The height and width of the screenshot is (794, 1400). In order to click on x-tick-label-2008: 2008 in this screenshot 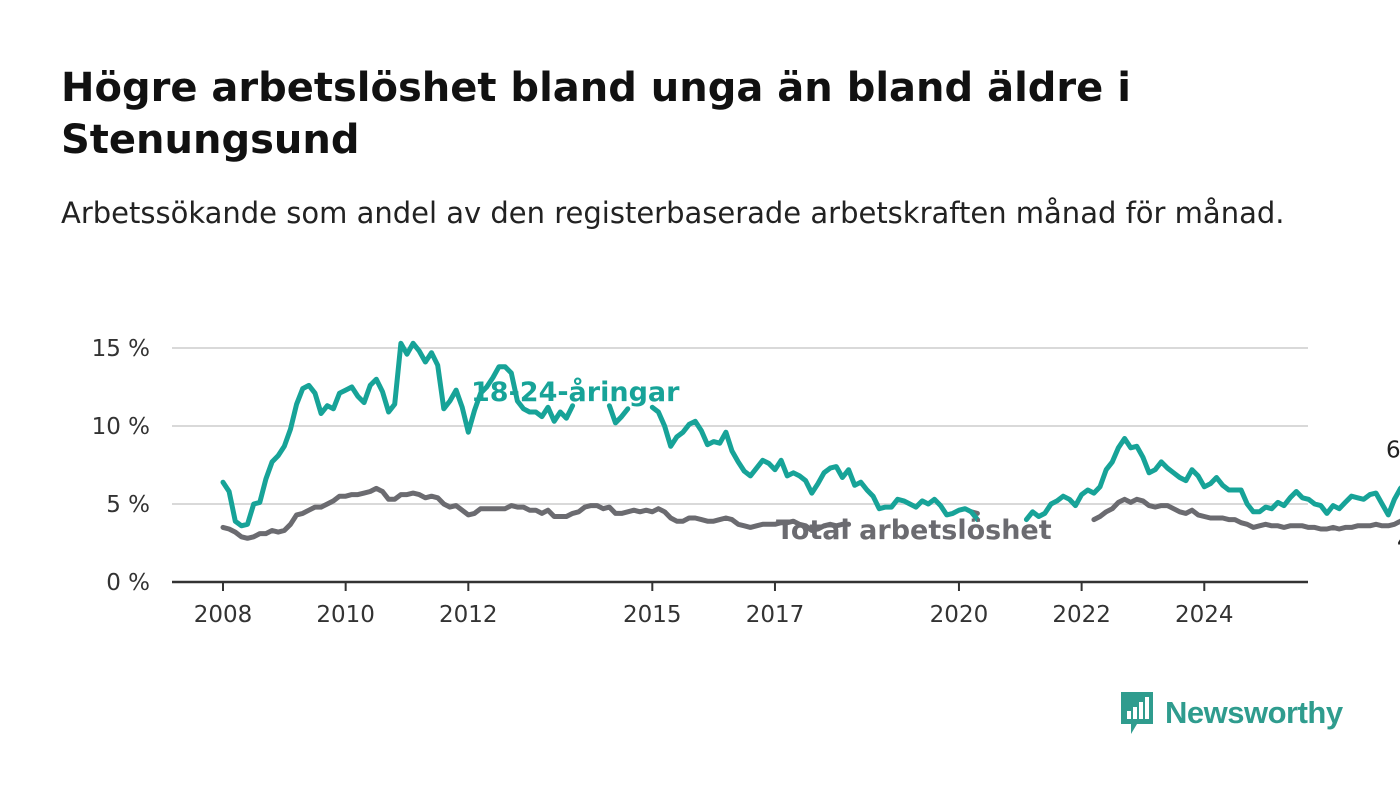, I will do `click(223, 615)`.